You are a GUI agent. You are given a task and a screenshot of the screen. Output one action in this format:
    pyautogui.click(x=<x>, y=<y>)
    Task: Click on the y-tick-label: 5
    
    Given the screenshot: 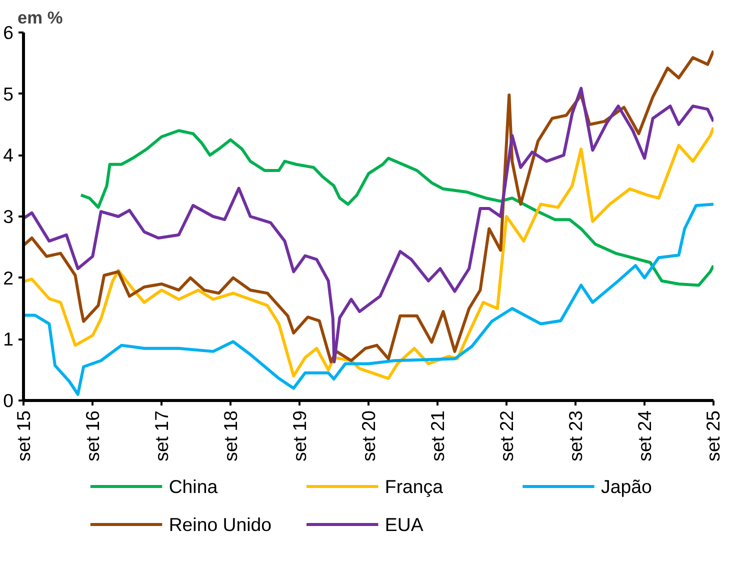 What is the action you would take?
    pyautogui.click(x=8, y=93)
    